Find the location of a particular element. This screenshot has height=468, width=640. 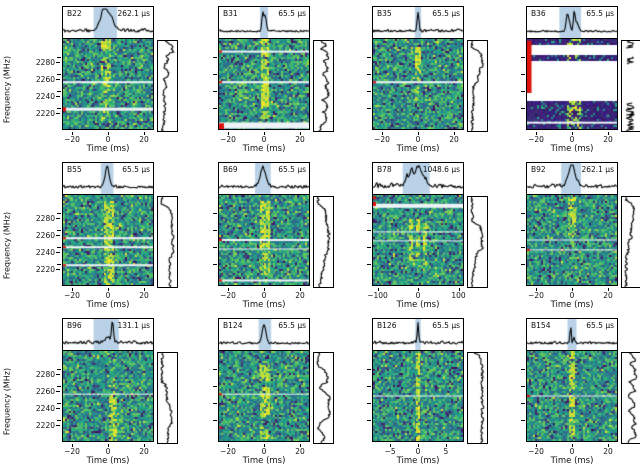

burst-id-label: B78 is located at coordinates (384, 169).